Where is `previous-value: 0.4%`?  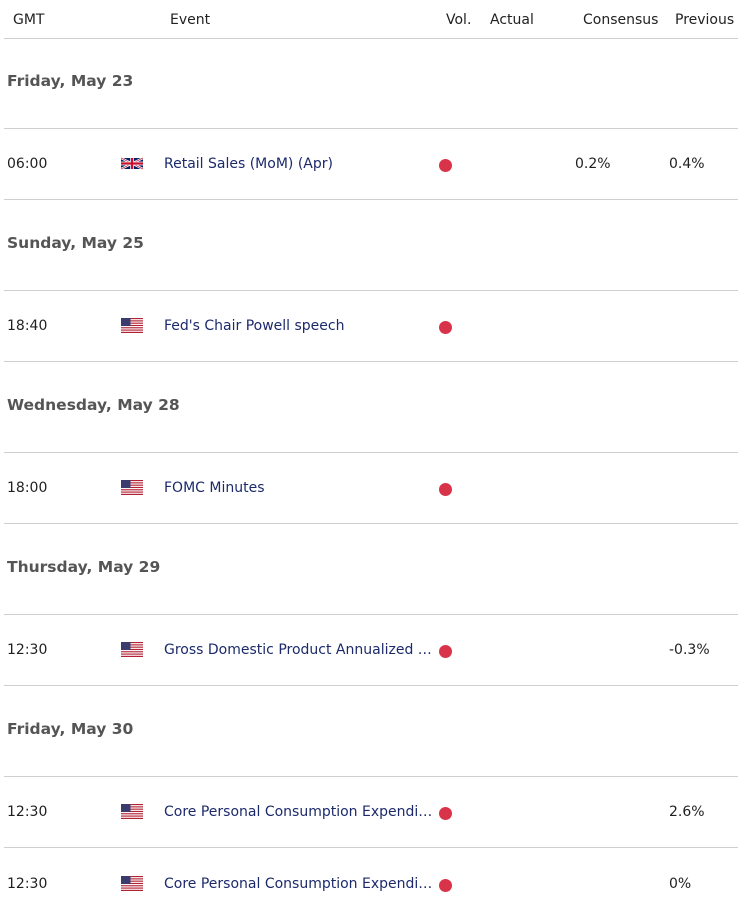 previous-value: 0.4% is located at coordinates (687, 164).